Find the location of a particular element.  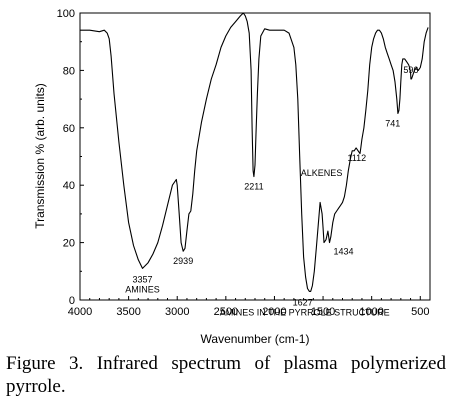

x-tick-label: 3000 is located at coordinates (177, 312).